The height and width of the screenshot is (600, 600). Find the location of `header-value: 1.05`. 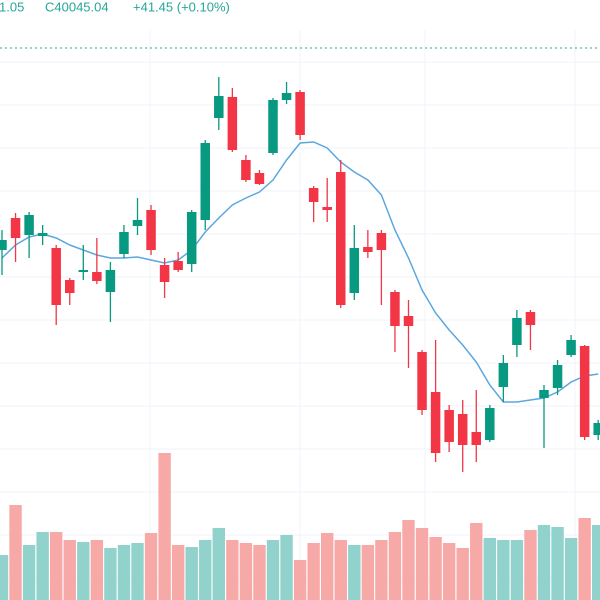

header-value: 1.05 is located at coordinates (12, 7).